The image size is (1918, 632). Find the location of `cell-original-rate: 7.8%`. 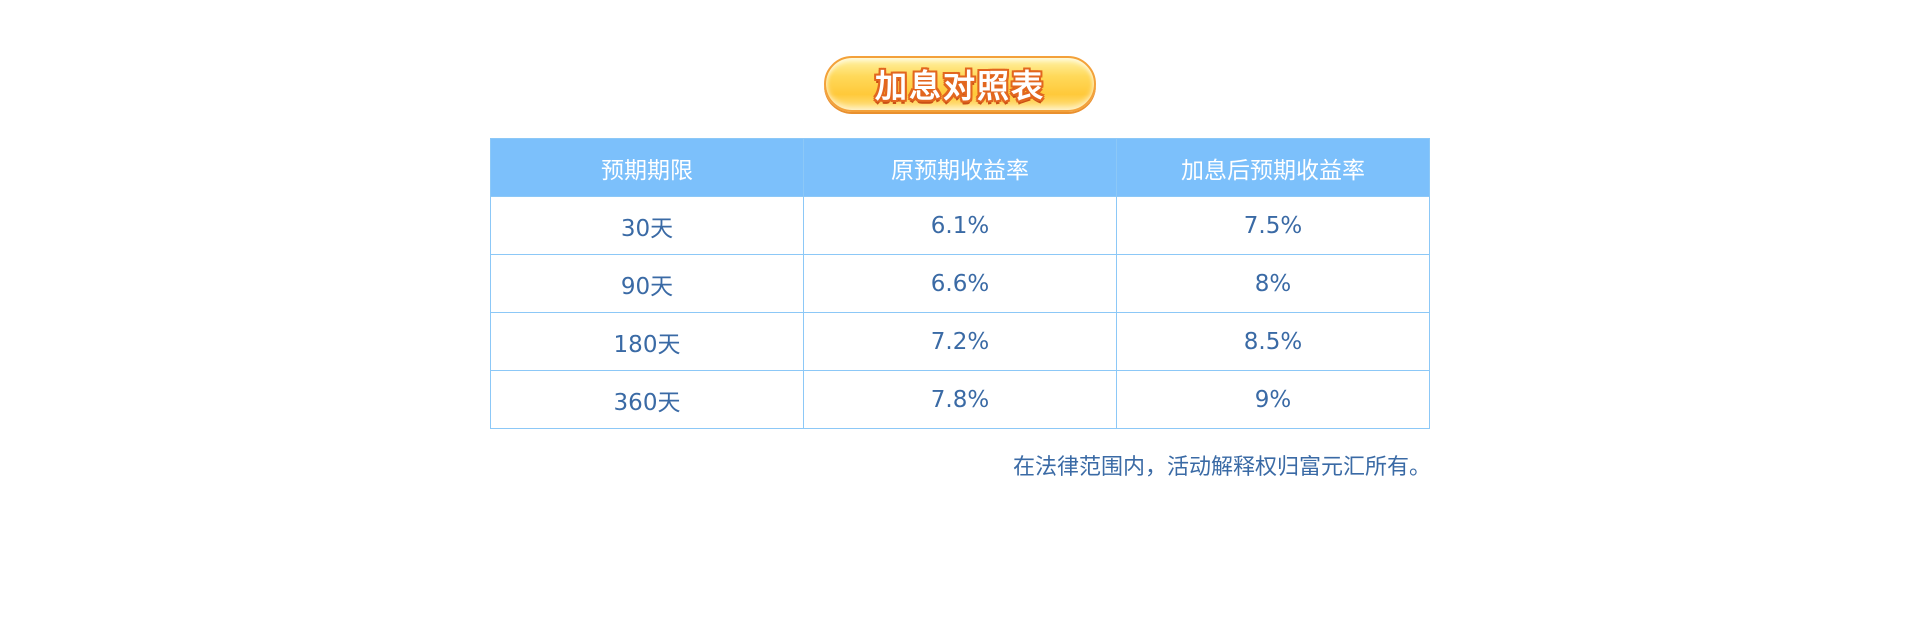

cell-original-rate: 7.8% is located at coordinates (960, 399).